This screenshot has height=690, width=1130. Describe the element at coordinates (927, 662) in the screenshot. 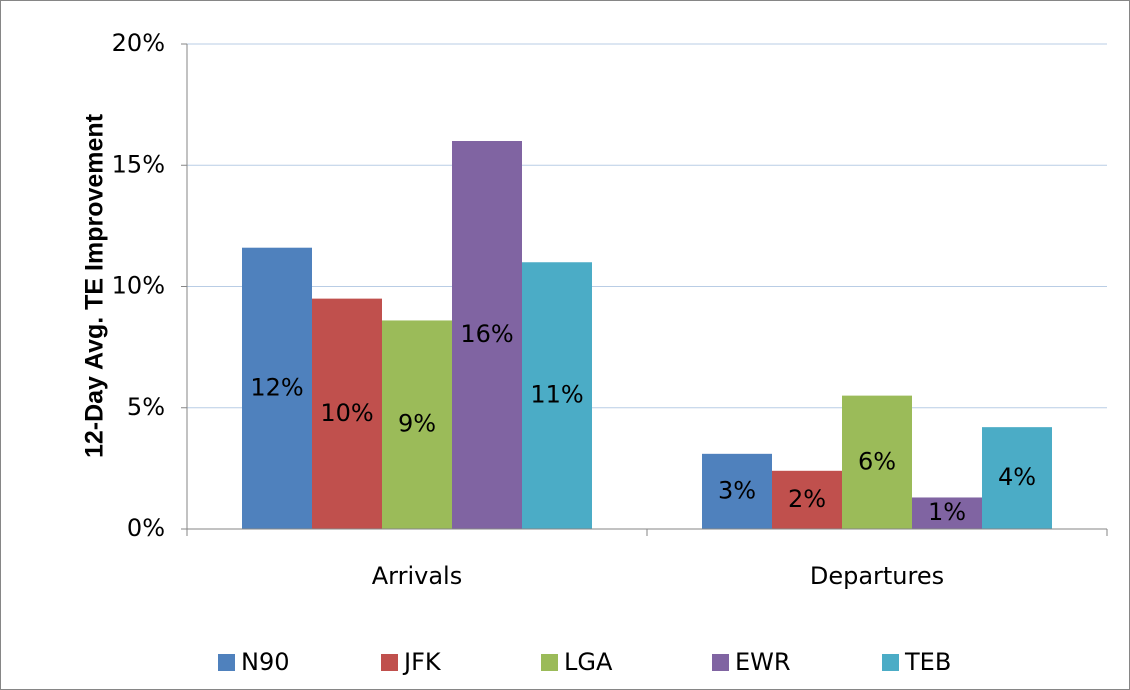

I see `legend-label: TEB` at that location.